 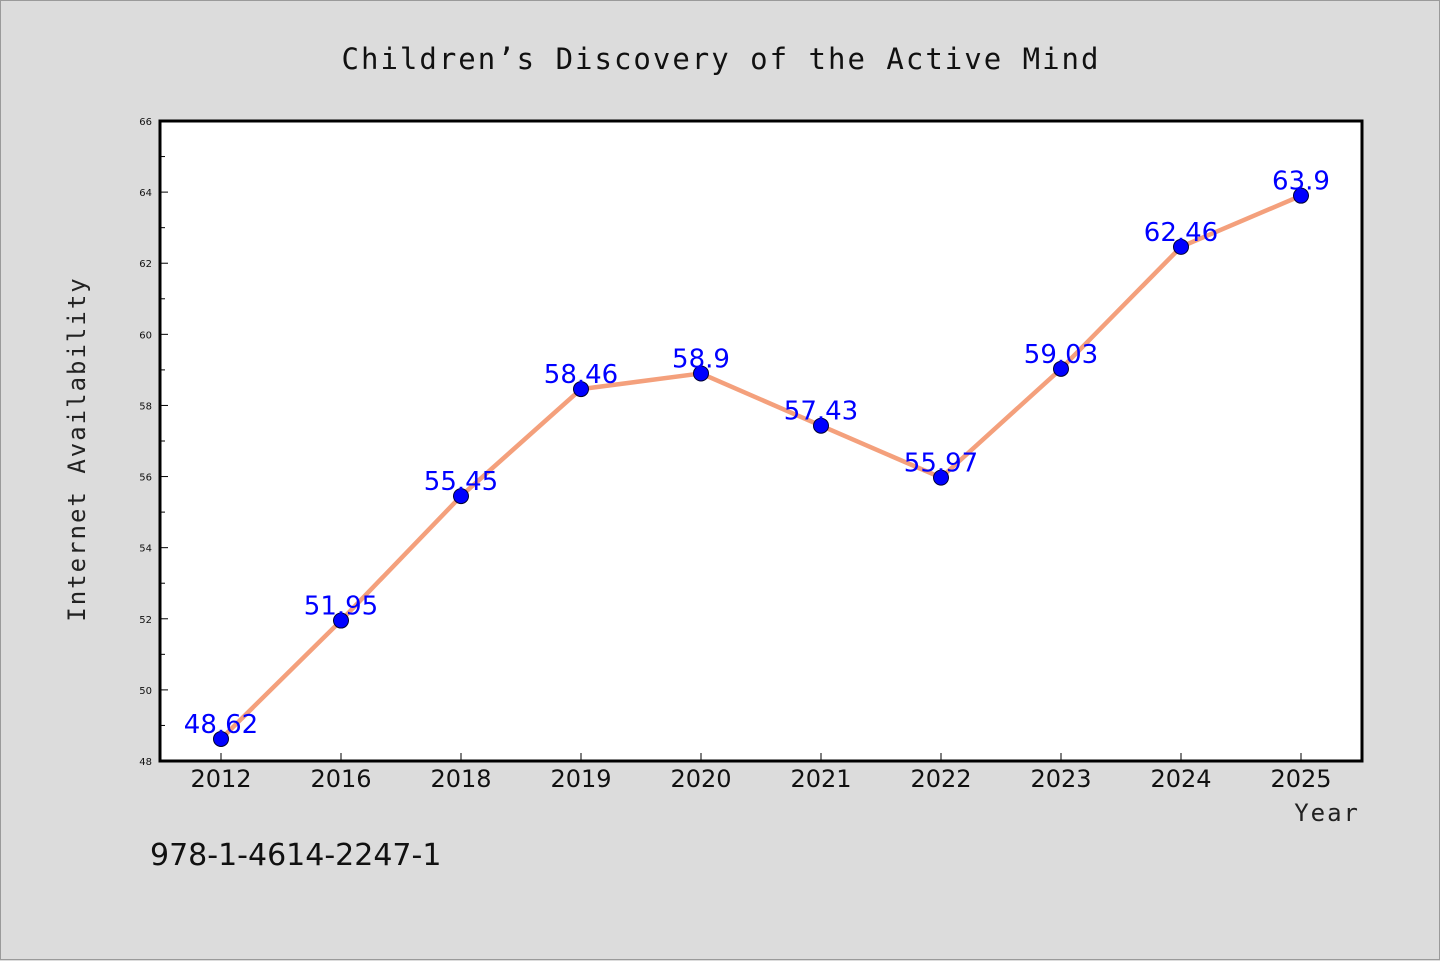 What do you see at coordinates (721, 59) in the screenshot?
I see `chart-title: Children’s Discovery of the Active Mind` at bounding box center [721, 59].